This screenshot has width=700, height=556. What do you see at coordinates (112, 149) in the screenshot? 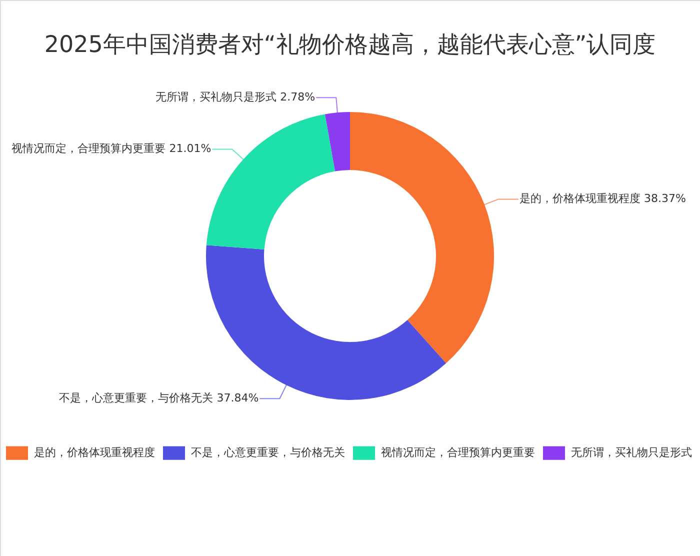
I see `category-label: 视情况而定，合理预算内更重要 21.01%` at bounding box center [112, 149].